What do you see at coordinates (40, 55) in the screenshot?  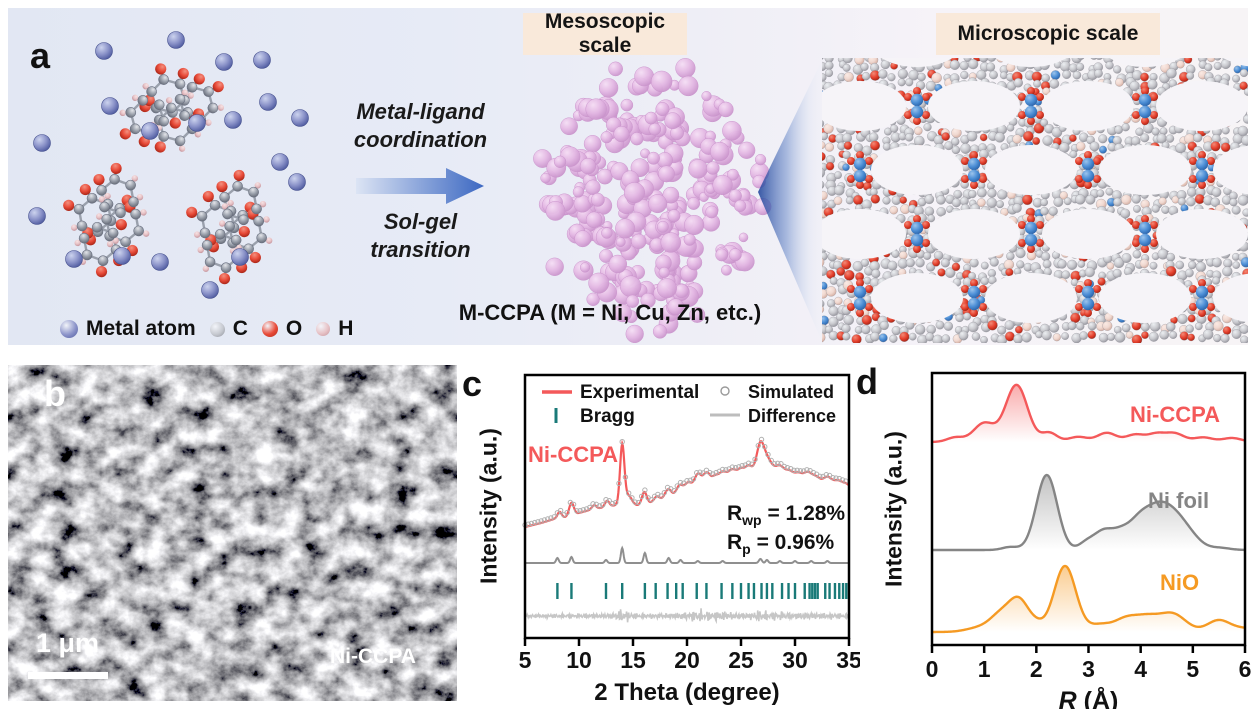 I see `panel-label-a: a` at bounding box center [40, 55].